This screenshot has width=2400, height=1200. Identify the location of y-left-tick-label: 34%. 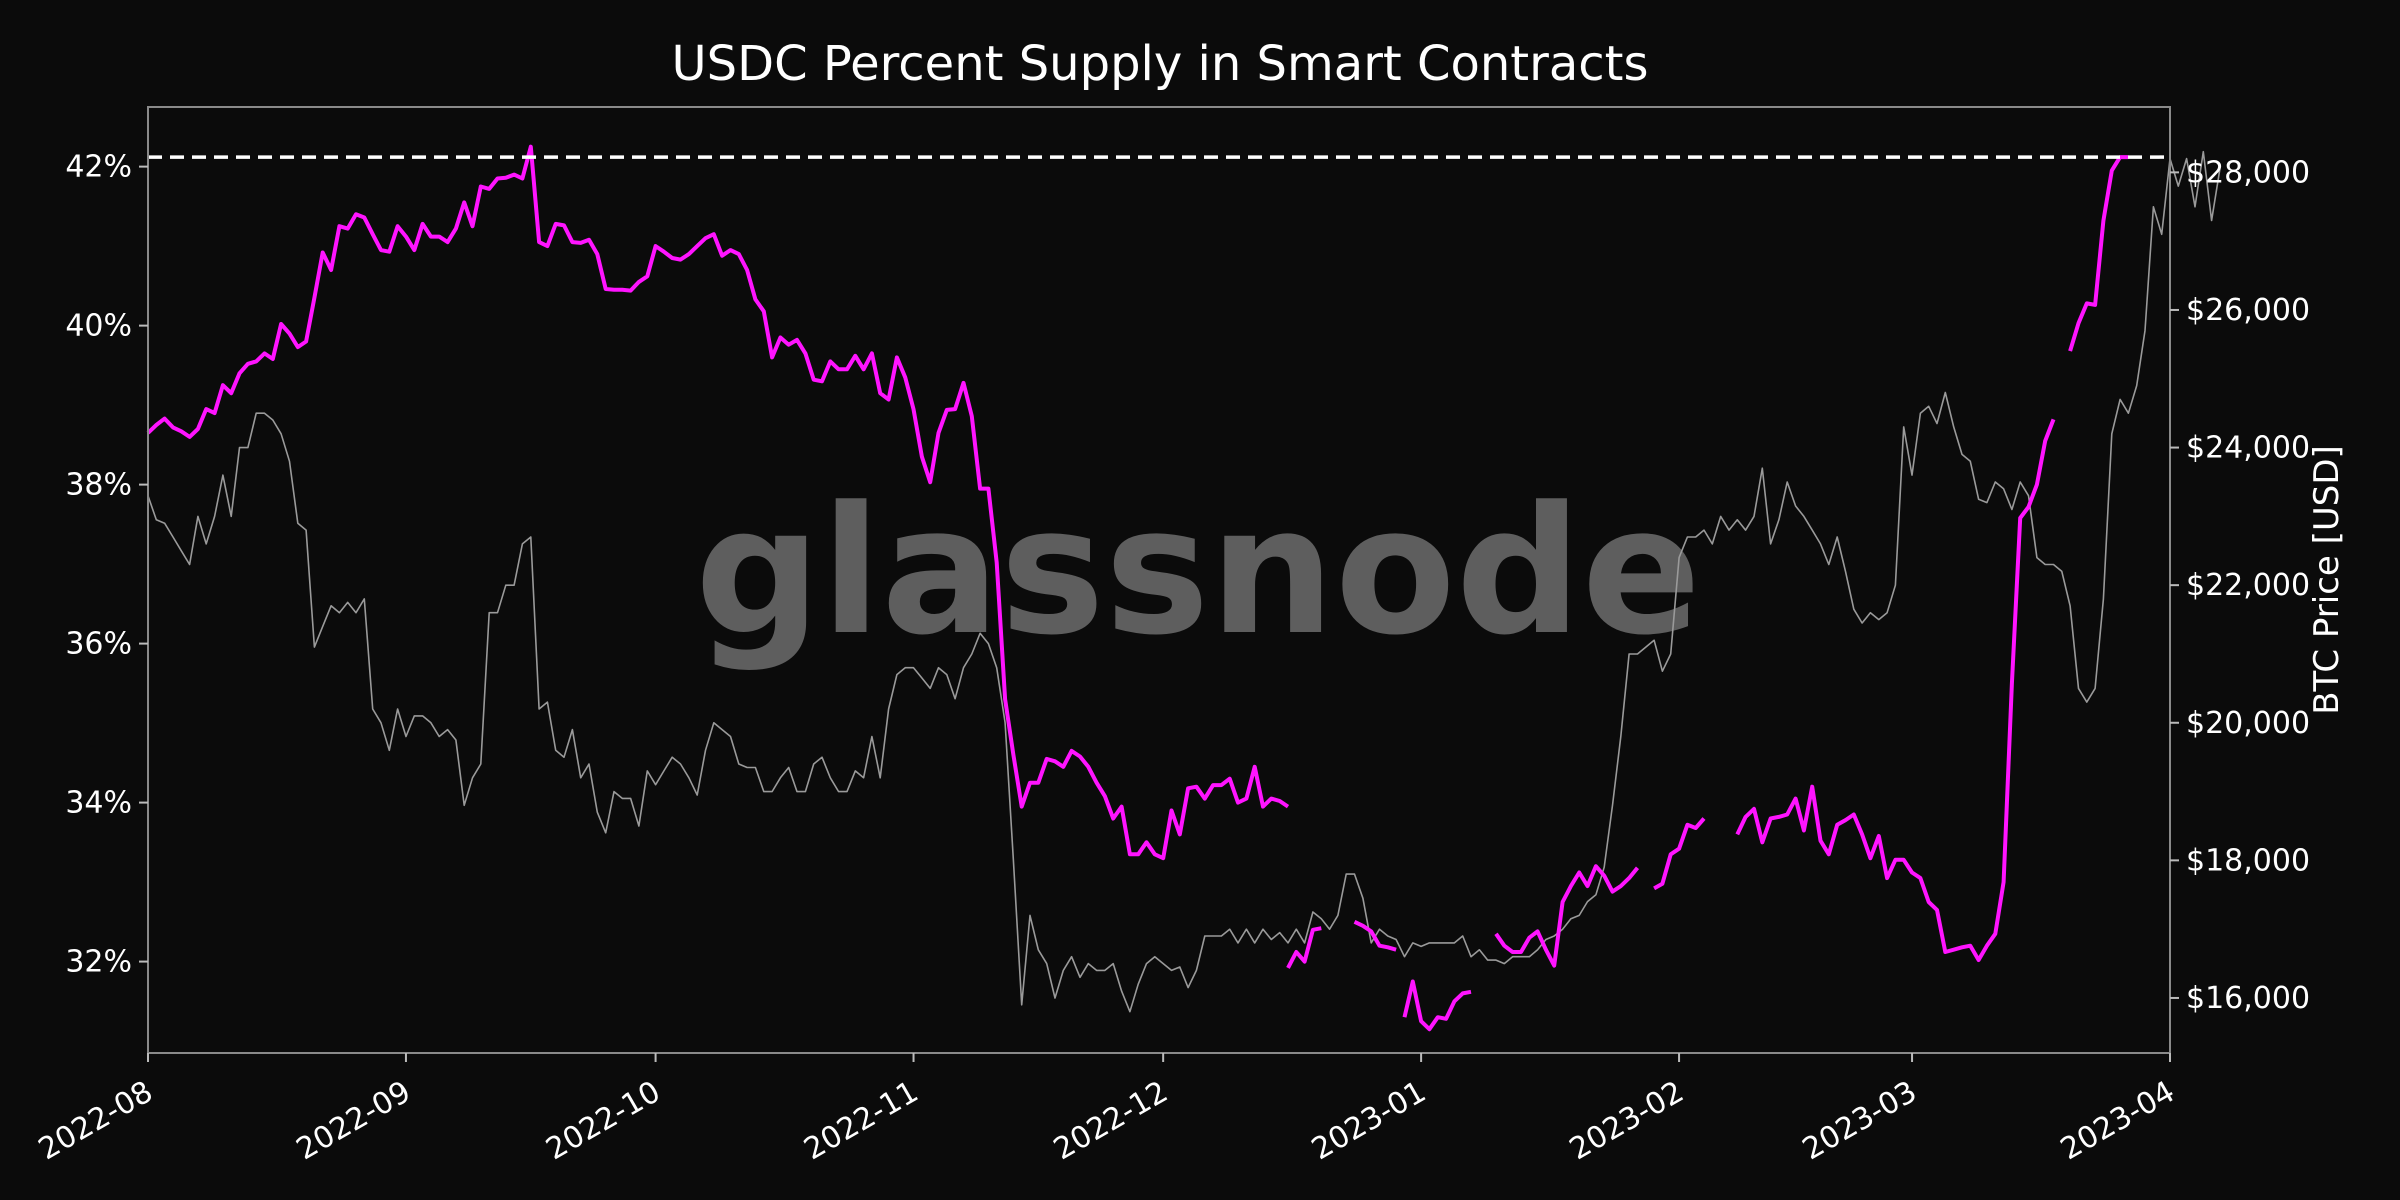
(98, 803).